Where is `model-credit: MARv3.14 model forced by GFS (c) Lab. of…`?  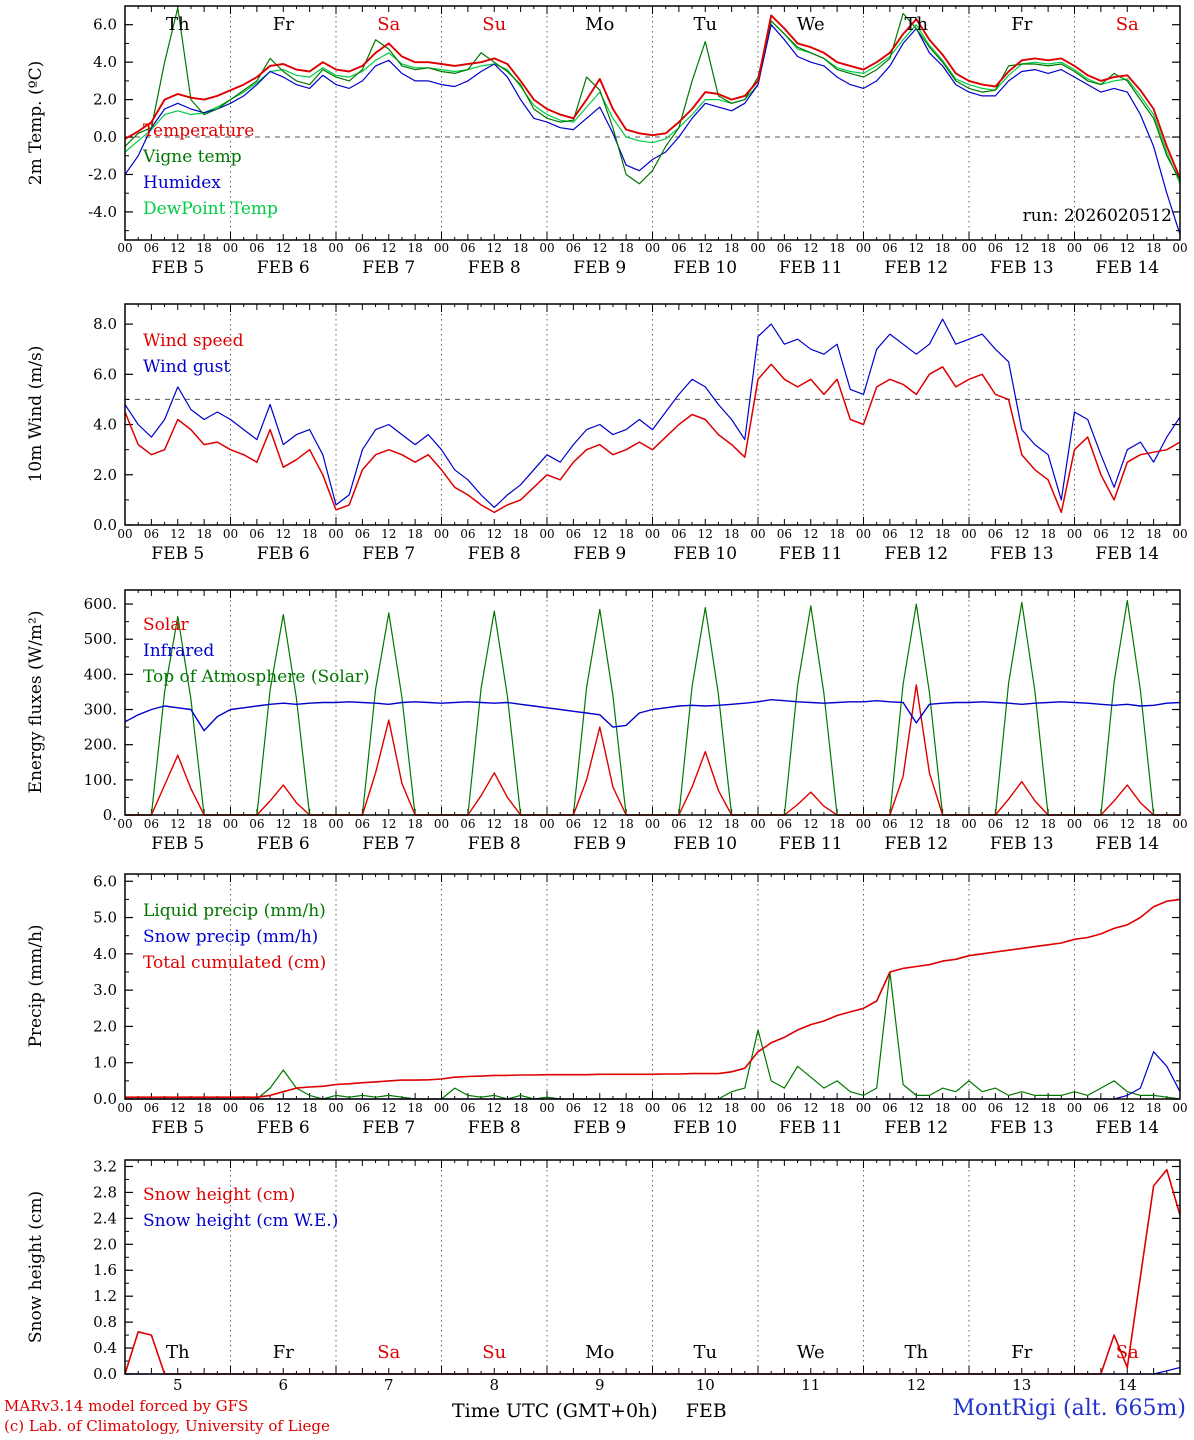 model-credit: MARv3.14 model forced by GFS (c) Lab. of… is located at coordinates (167, 1416).